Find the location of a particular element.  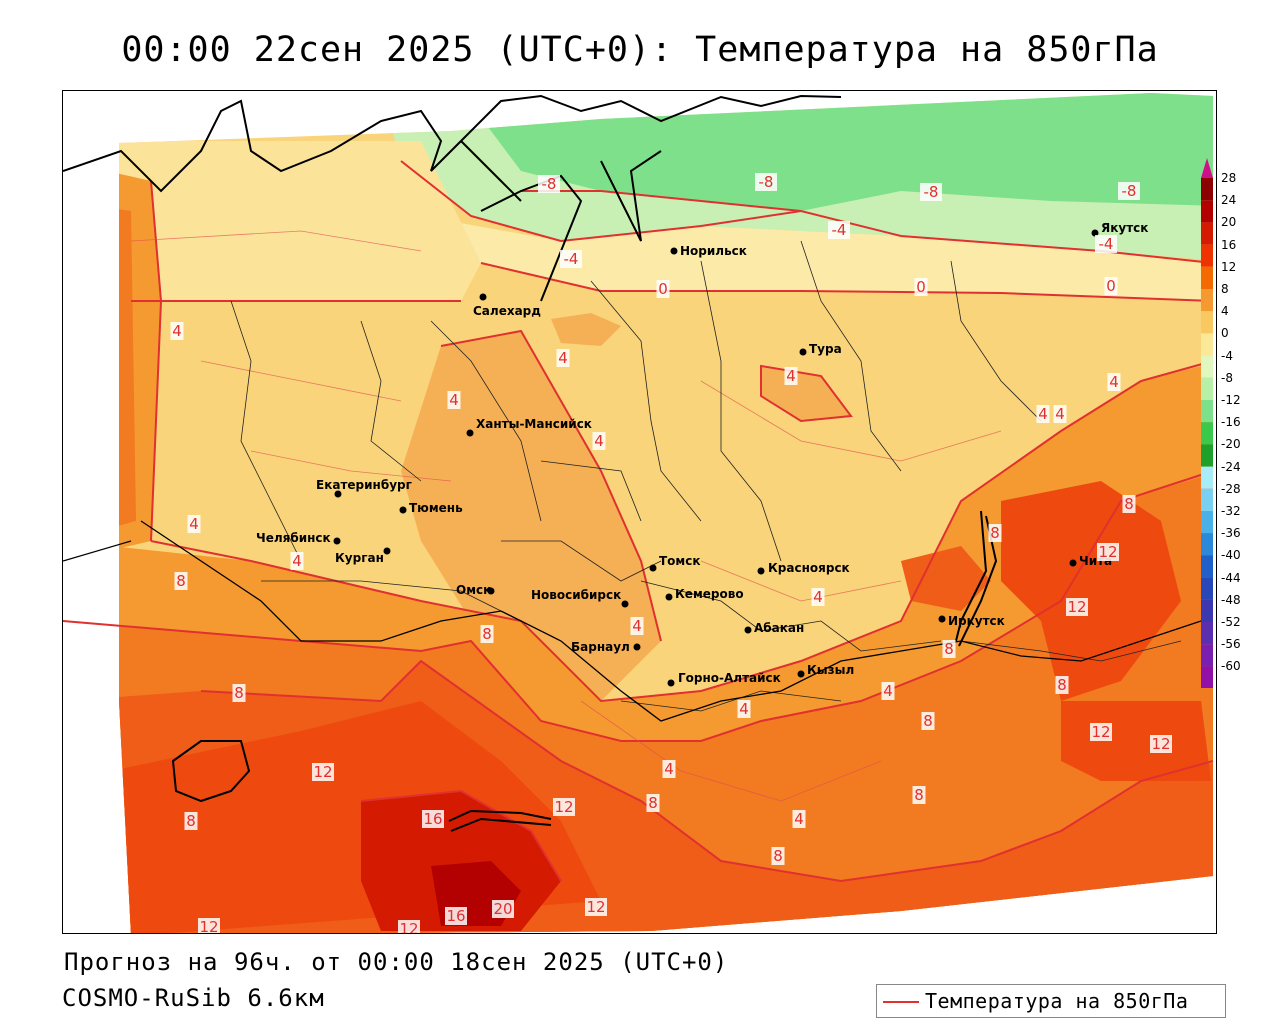

scale-tick-label: -28 is located at coordinates (1231, 488).